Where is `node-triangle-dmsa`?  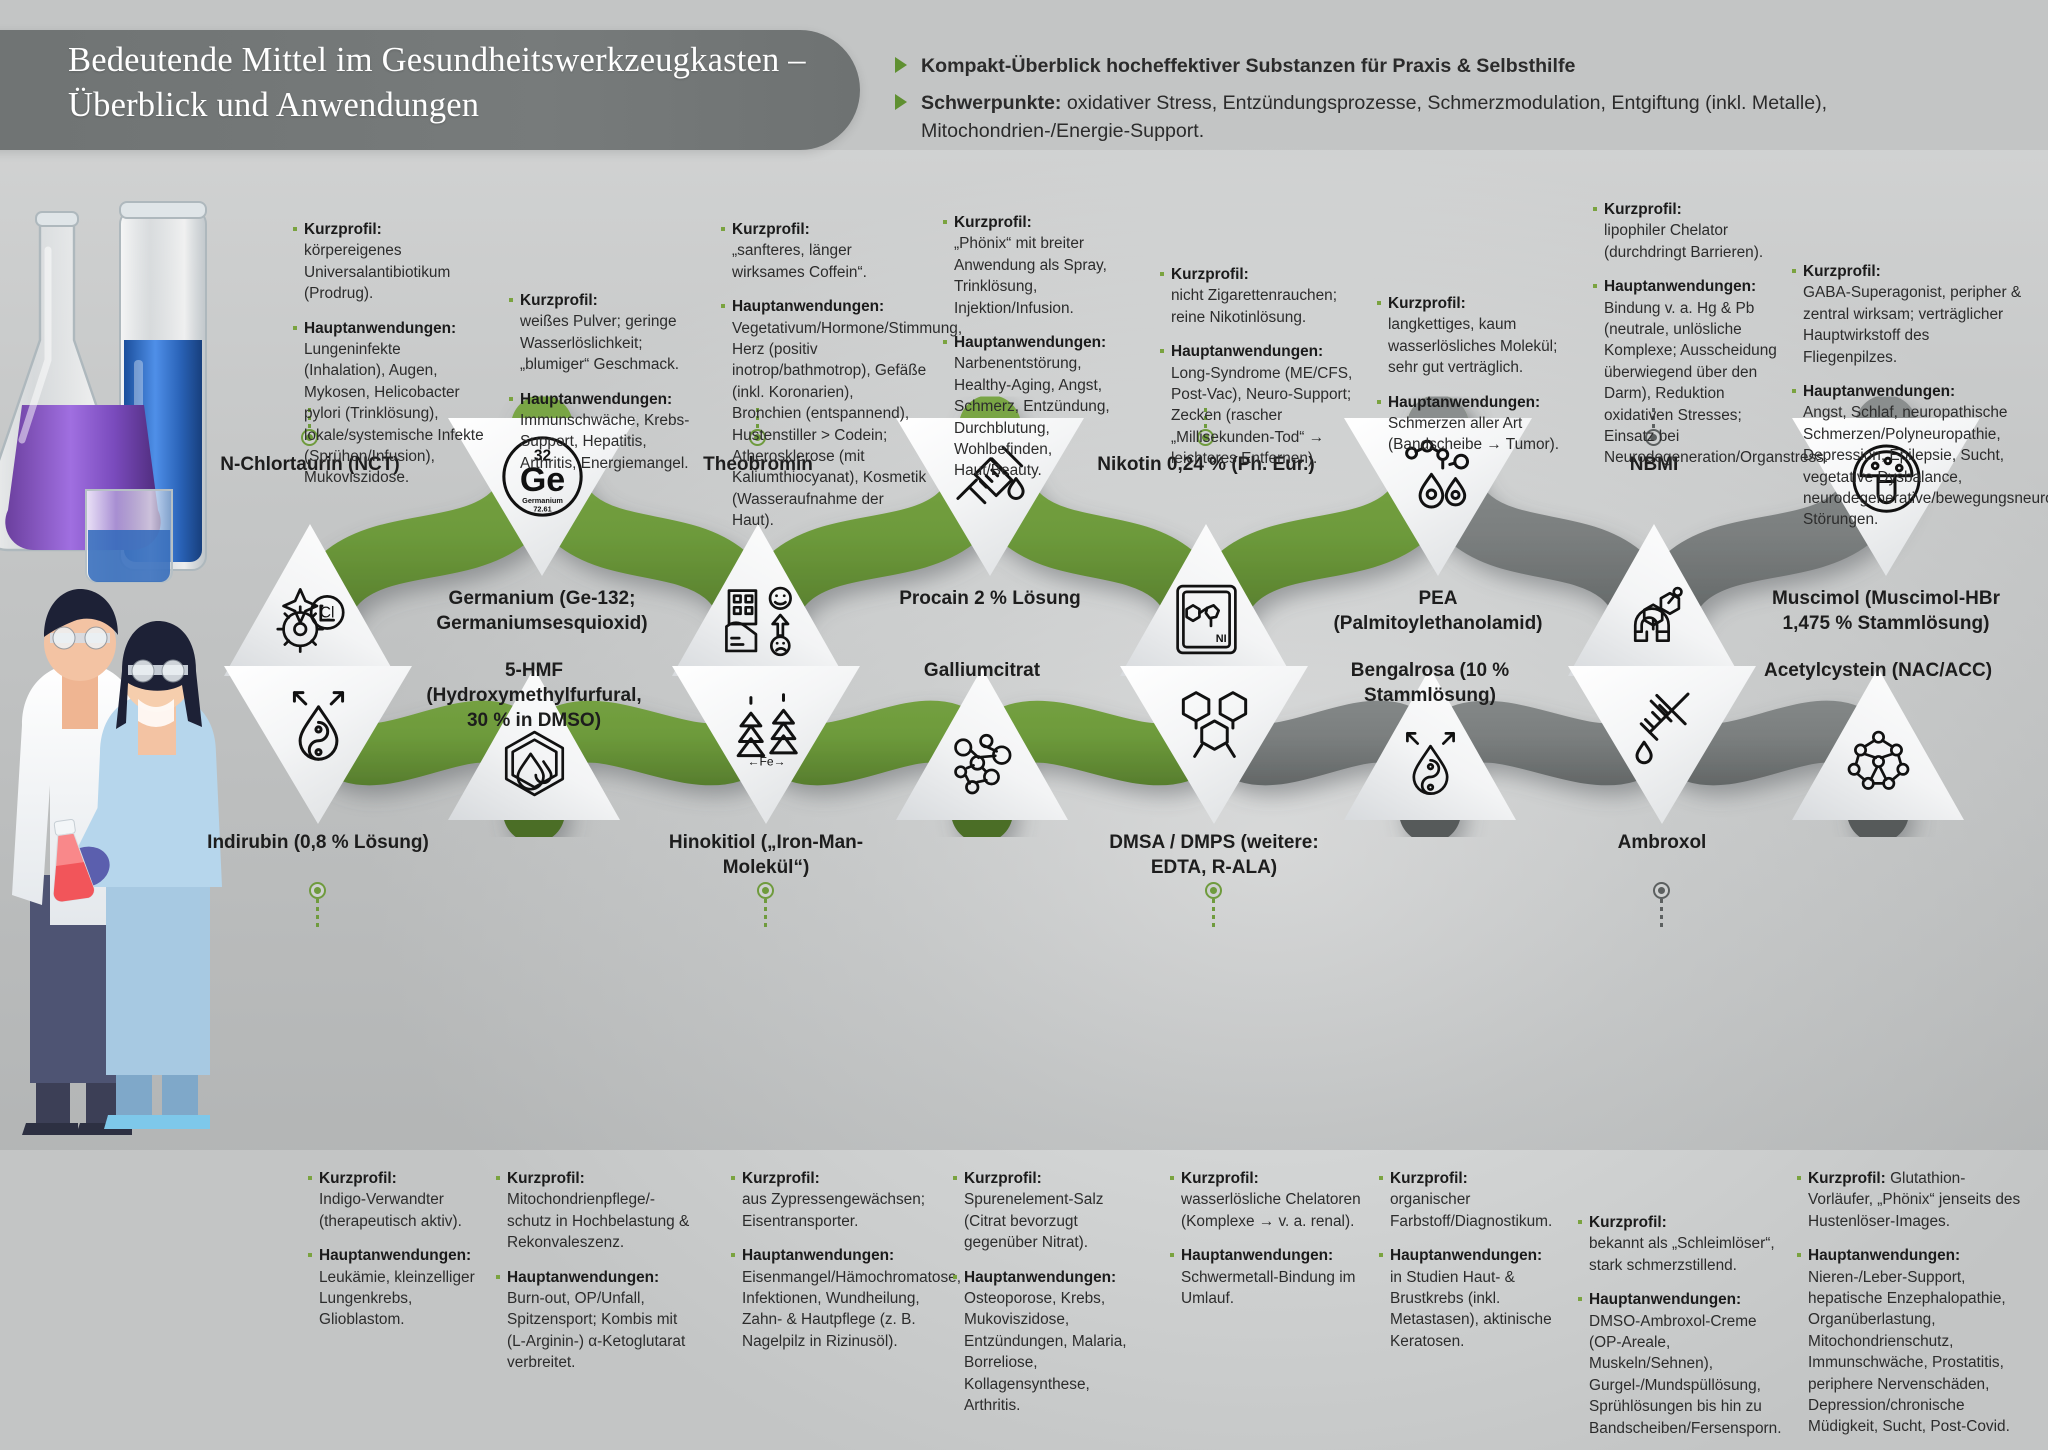
node-triangle-dmsa is located at coordinates (1214, 745).